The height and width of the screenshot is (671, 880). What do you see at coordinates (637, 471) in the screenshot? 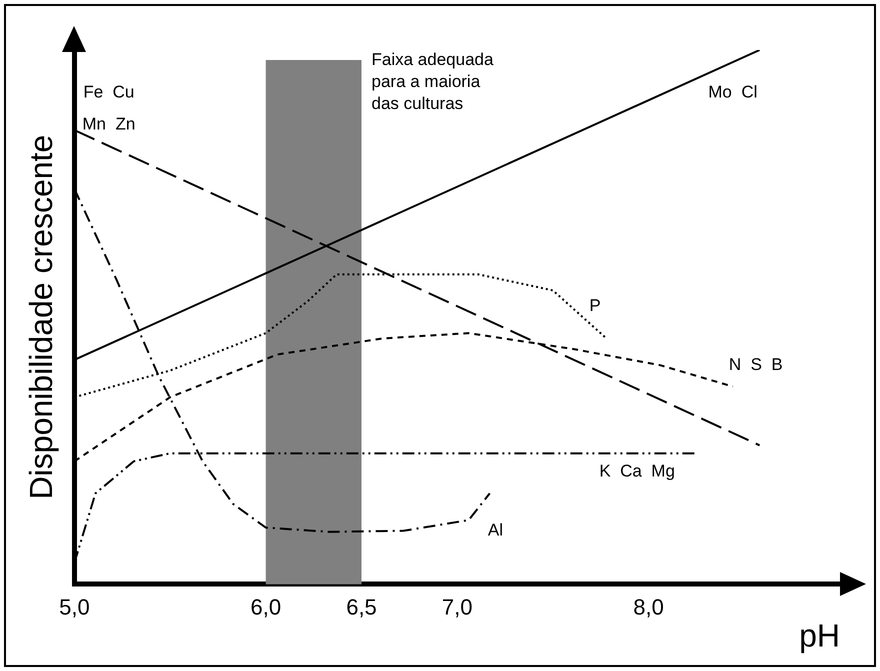
I see `annotation: K Ca Mg` at bounding box center [637, 471].